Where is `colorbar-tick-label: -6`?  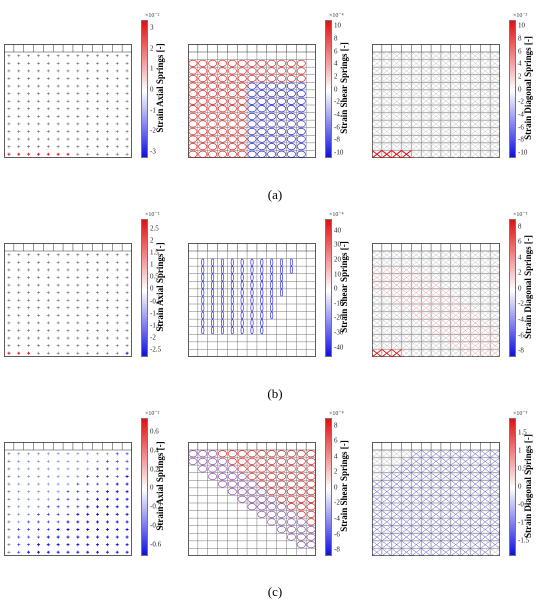 colorbar-tick-label: -6 is located at coordinates (337, 127).